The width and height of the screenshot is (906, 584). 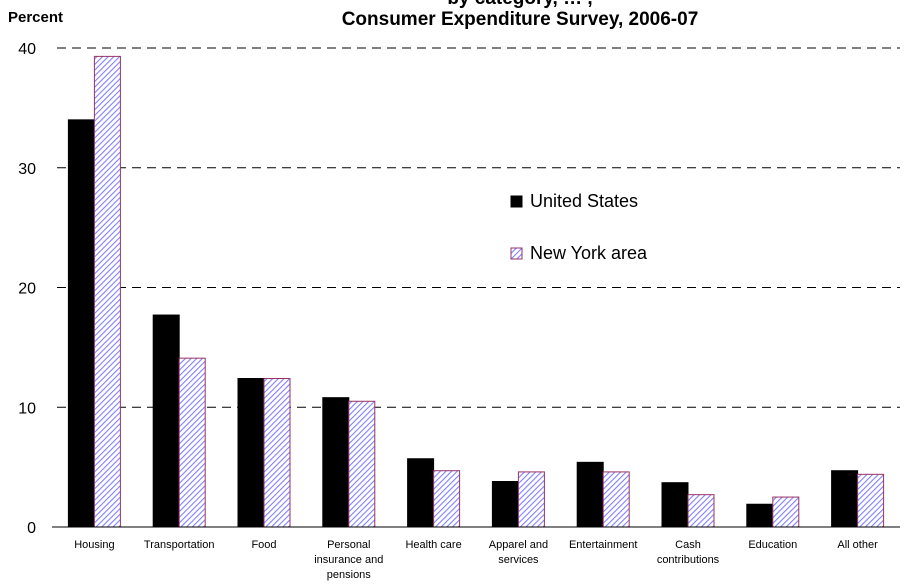 What do you see at coordinates (579, 227) in the screenshot?
I see `legend: United States New York area` at bounding box center [579, 227].